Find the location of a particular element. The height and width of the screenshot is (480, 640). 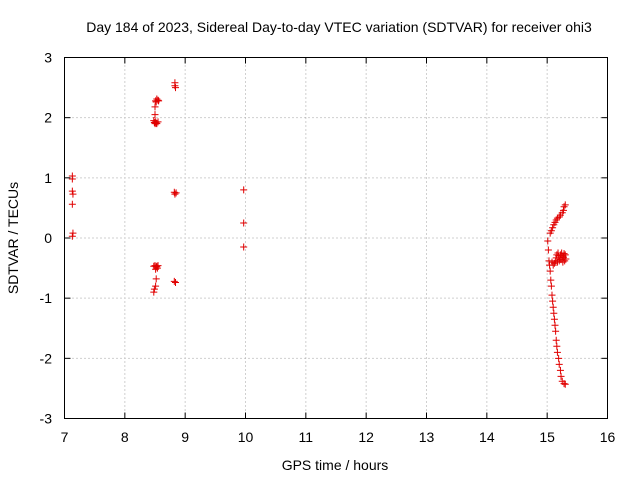

x-axis-label: GPS time / hours is located at coordinates (335, 465).